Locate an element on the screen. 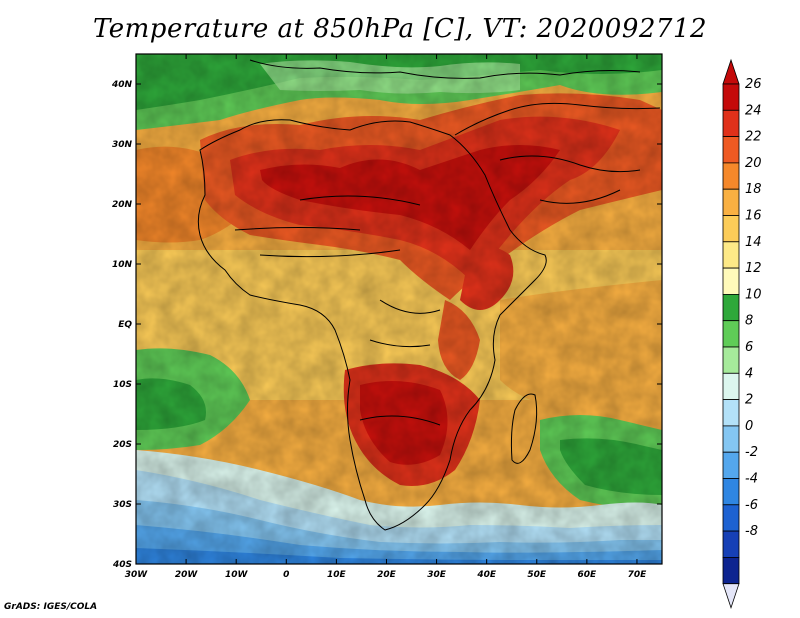  x-tick-label: 0 is located at coordinates (286, 575).